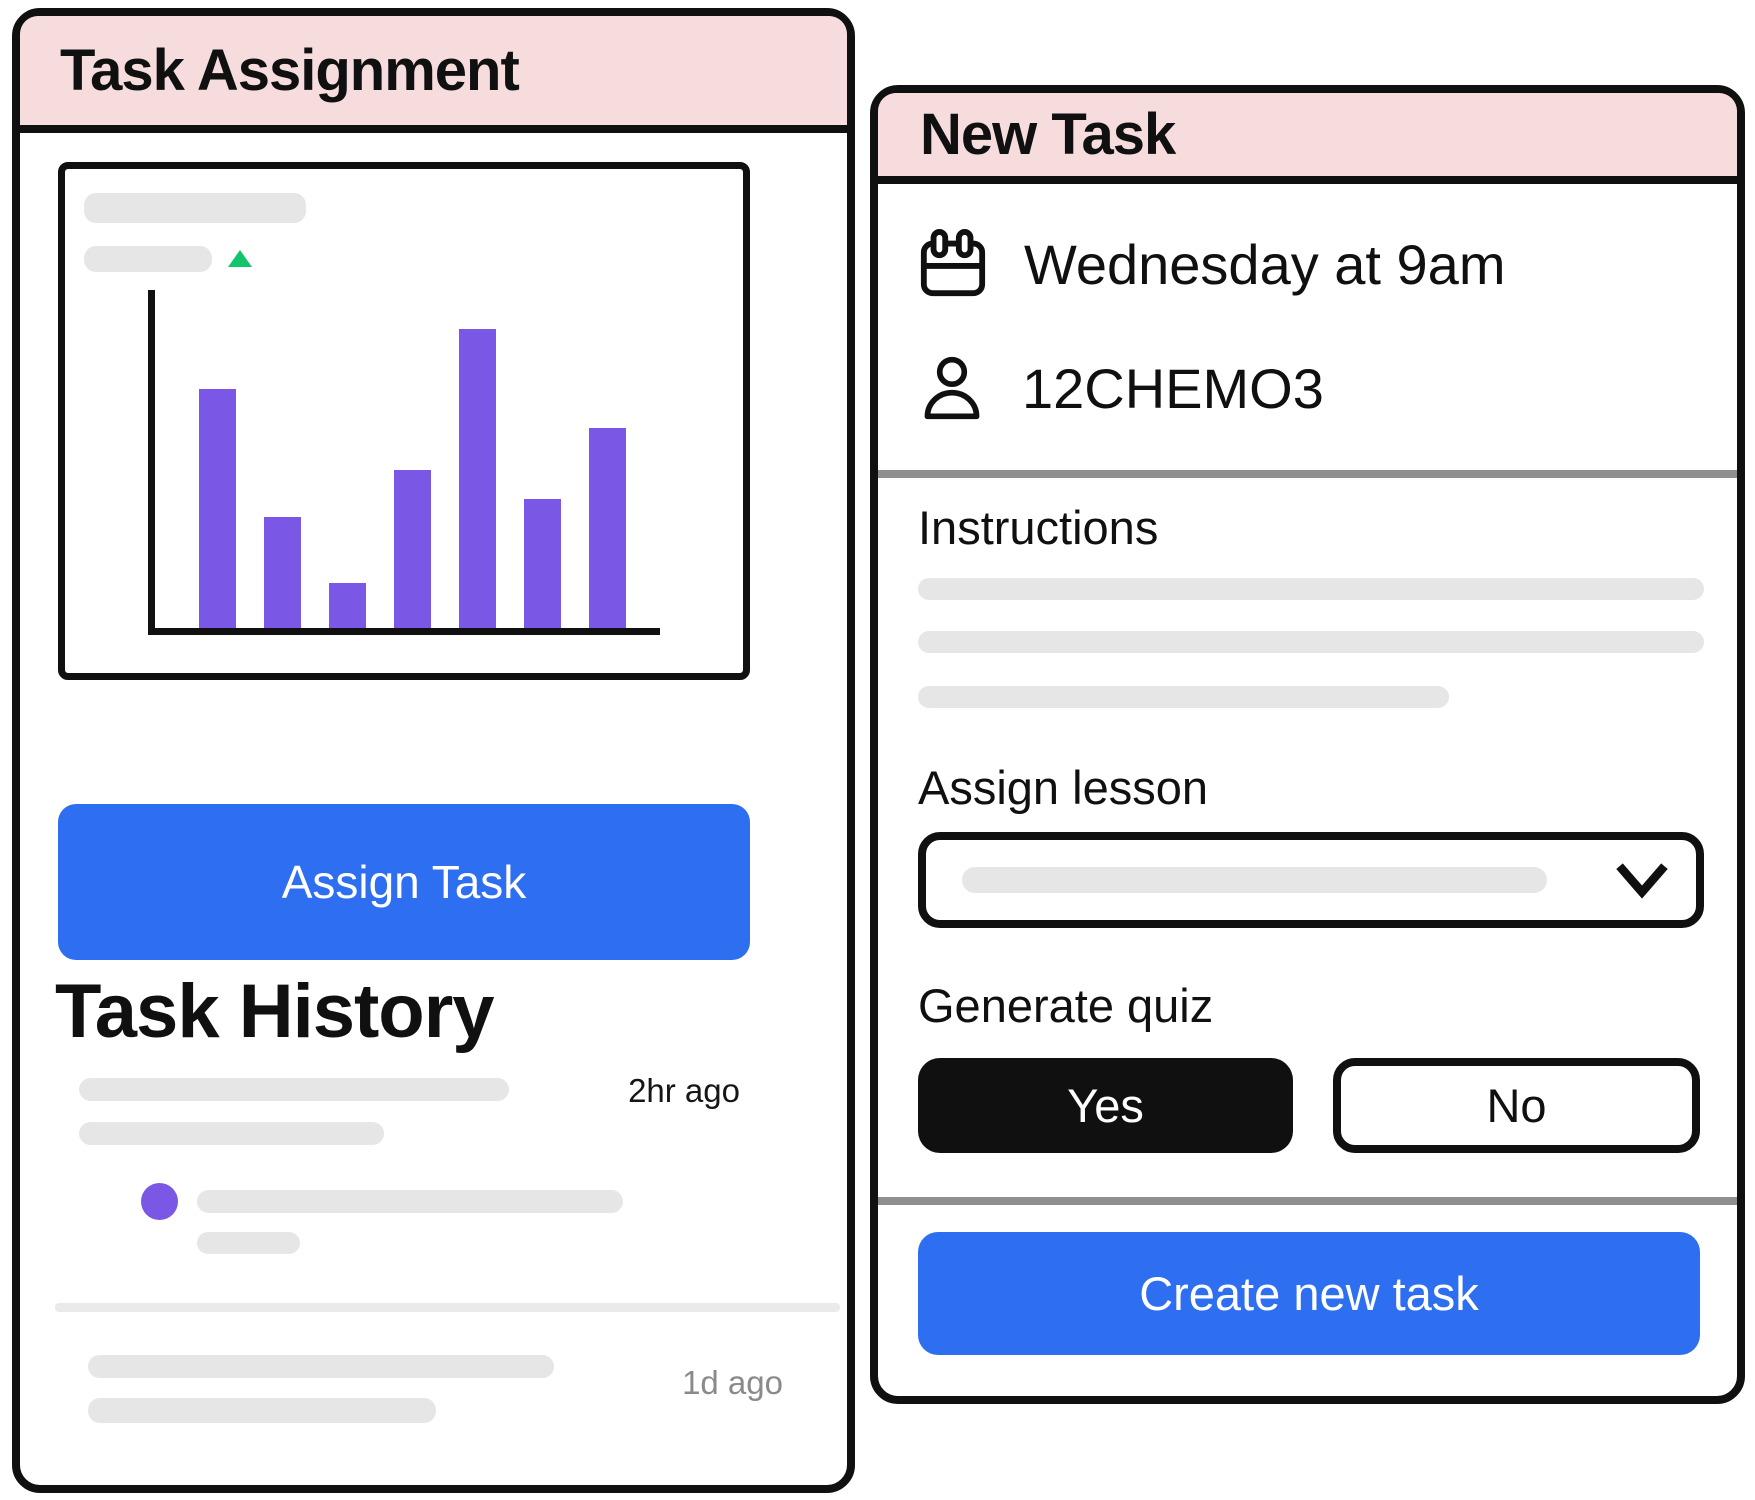 This screenshot has height=1500, width=1755. Describe the element at coordinates (684, 1090) in the screenshot. I see `history-item-1-timestamp: 2hr ago` at that location.